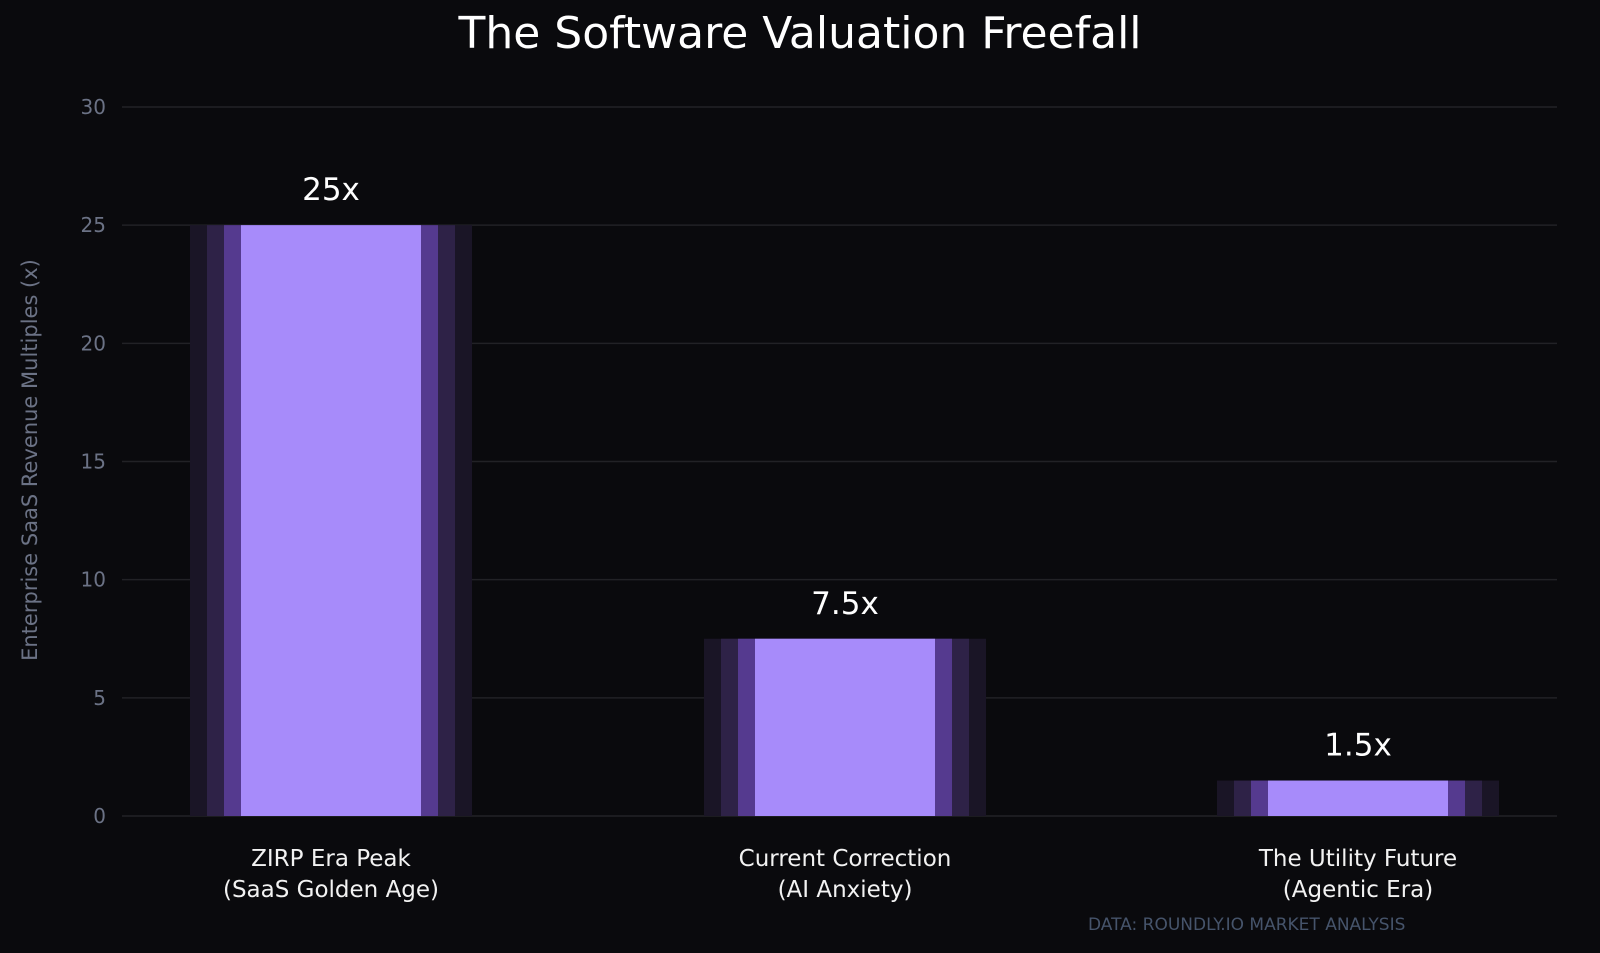 This screenshot has height=953, width=1600. Describe the element at coordinates (93, 580) in the screenshot. I see `y-tick-label: 10` at that location.